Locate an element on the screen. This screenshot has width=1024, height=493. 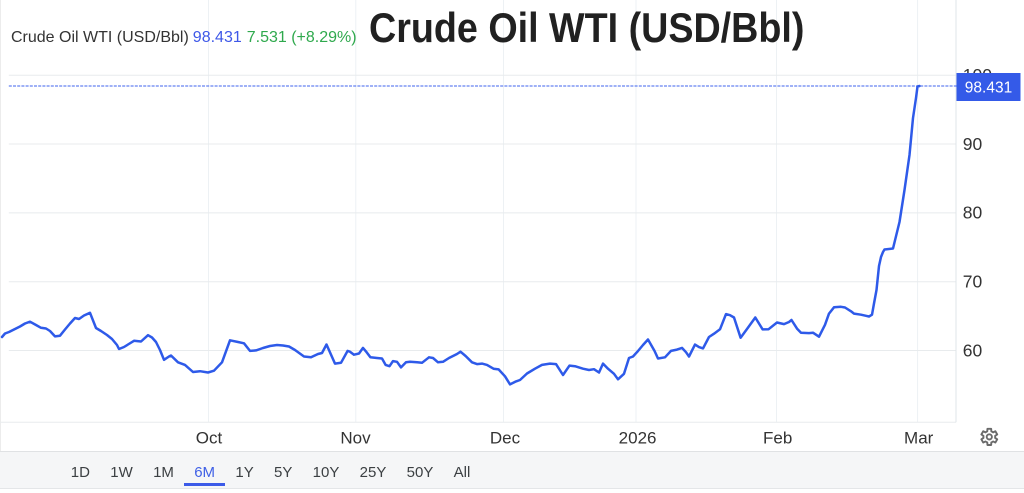
svg-text: 90 is located at coordinates (973, 144).